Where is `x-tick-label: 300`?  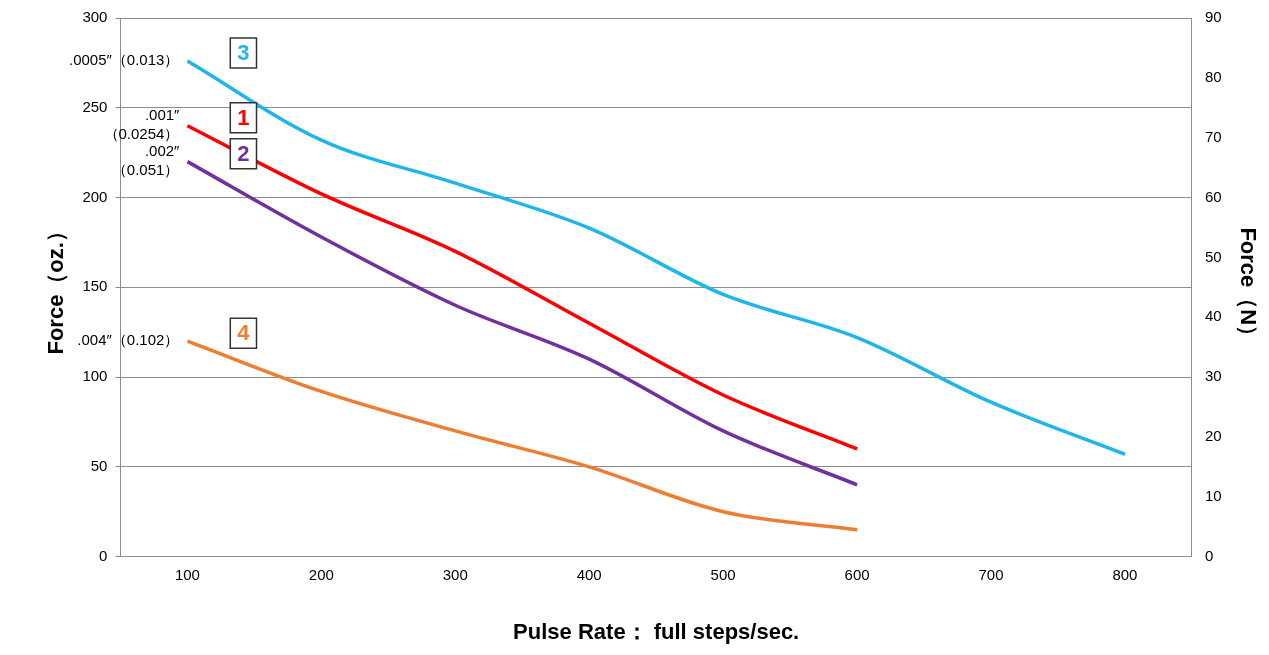
x-tick-label: 300 is located at coordinates (455, 574).